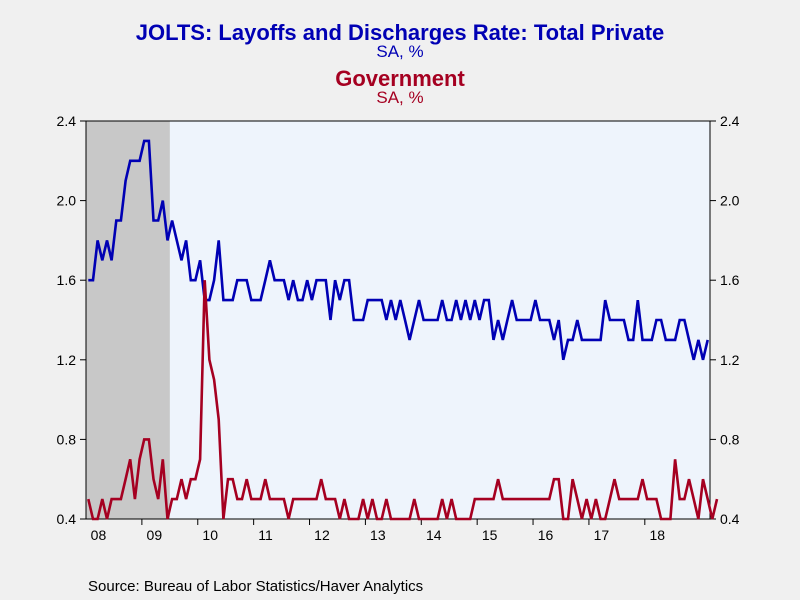 Image resolution: width=800 pixels, height=600 pixels. What do you see at coordinates (155, 535) in the screenshot?
I see `x-tick-label: 09` at bounding box center [155, 535].